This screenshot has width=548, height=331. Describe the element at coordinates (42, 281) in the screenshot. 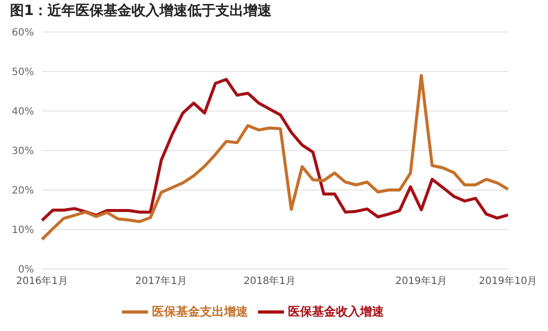

I see `x-tick-label: 2016年1月` at that location.